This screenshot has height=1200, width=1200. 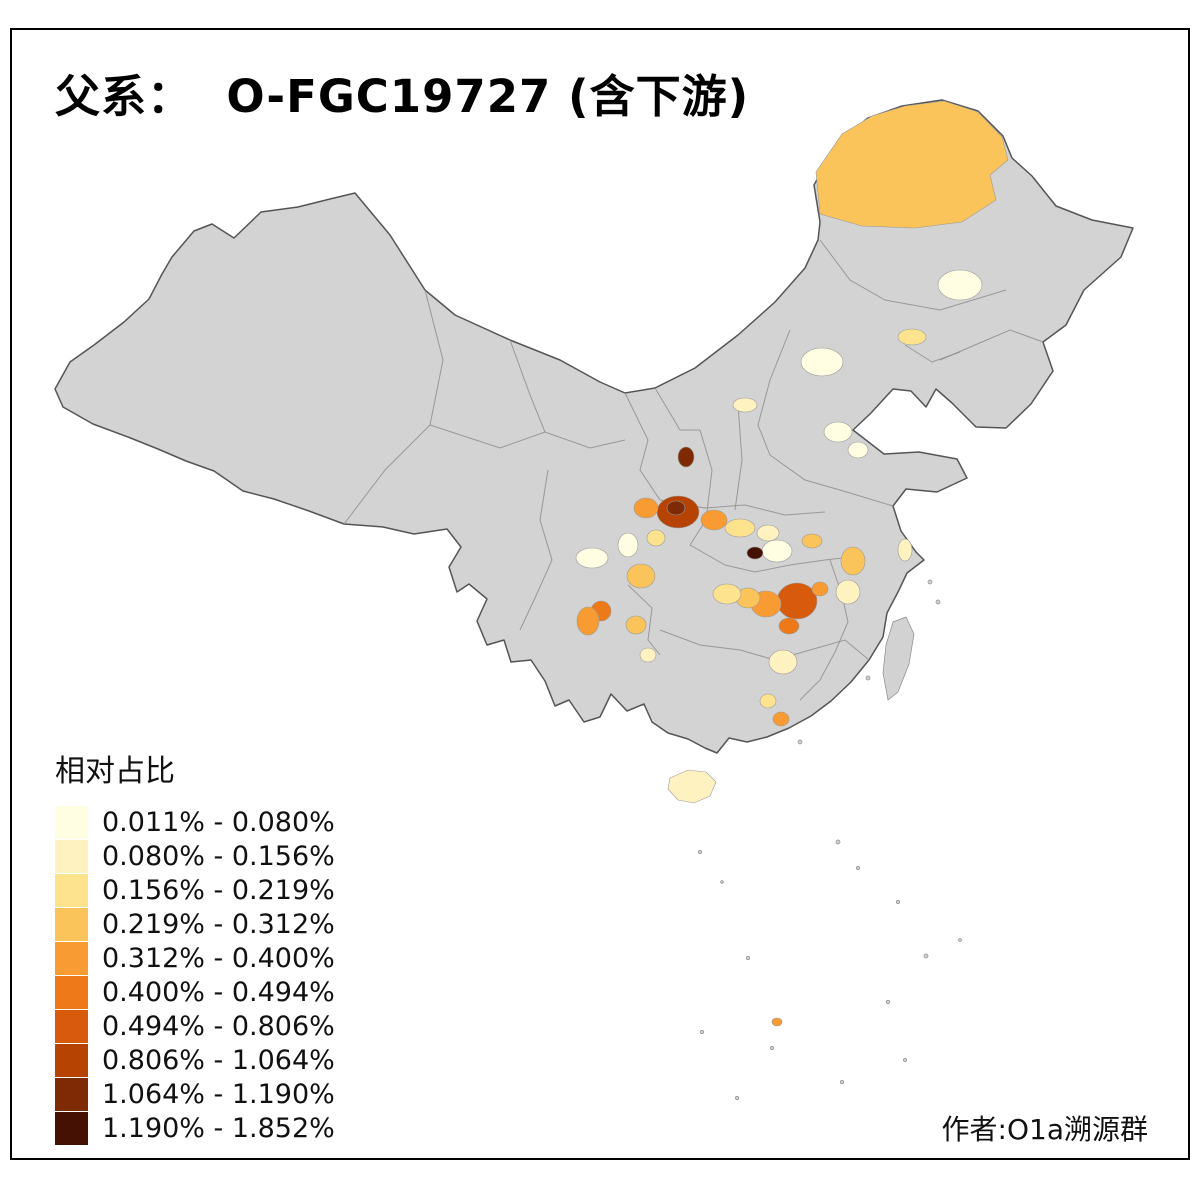 I want to click on page-title: 父系： O-FGC19727 (含下游), so click(x=402, y=96).